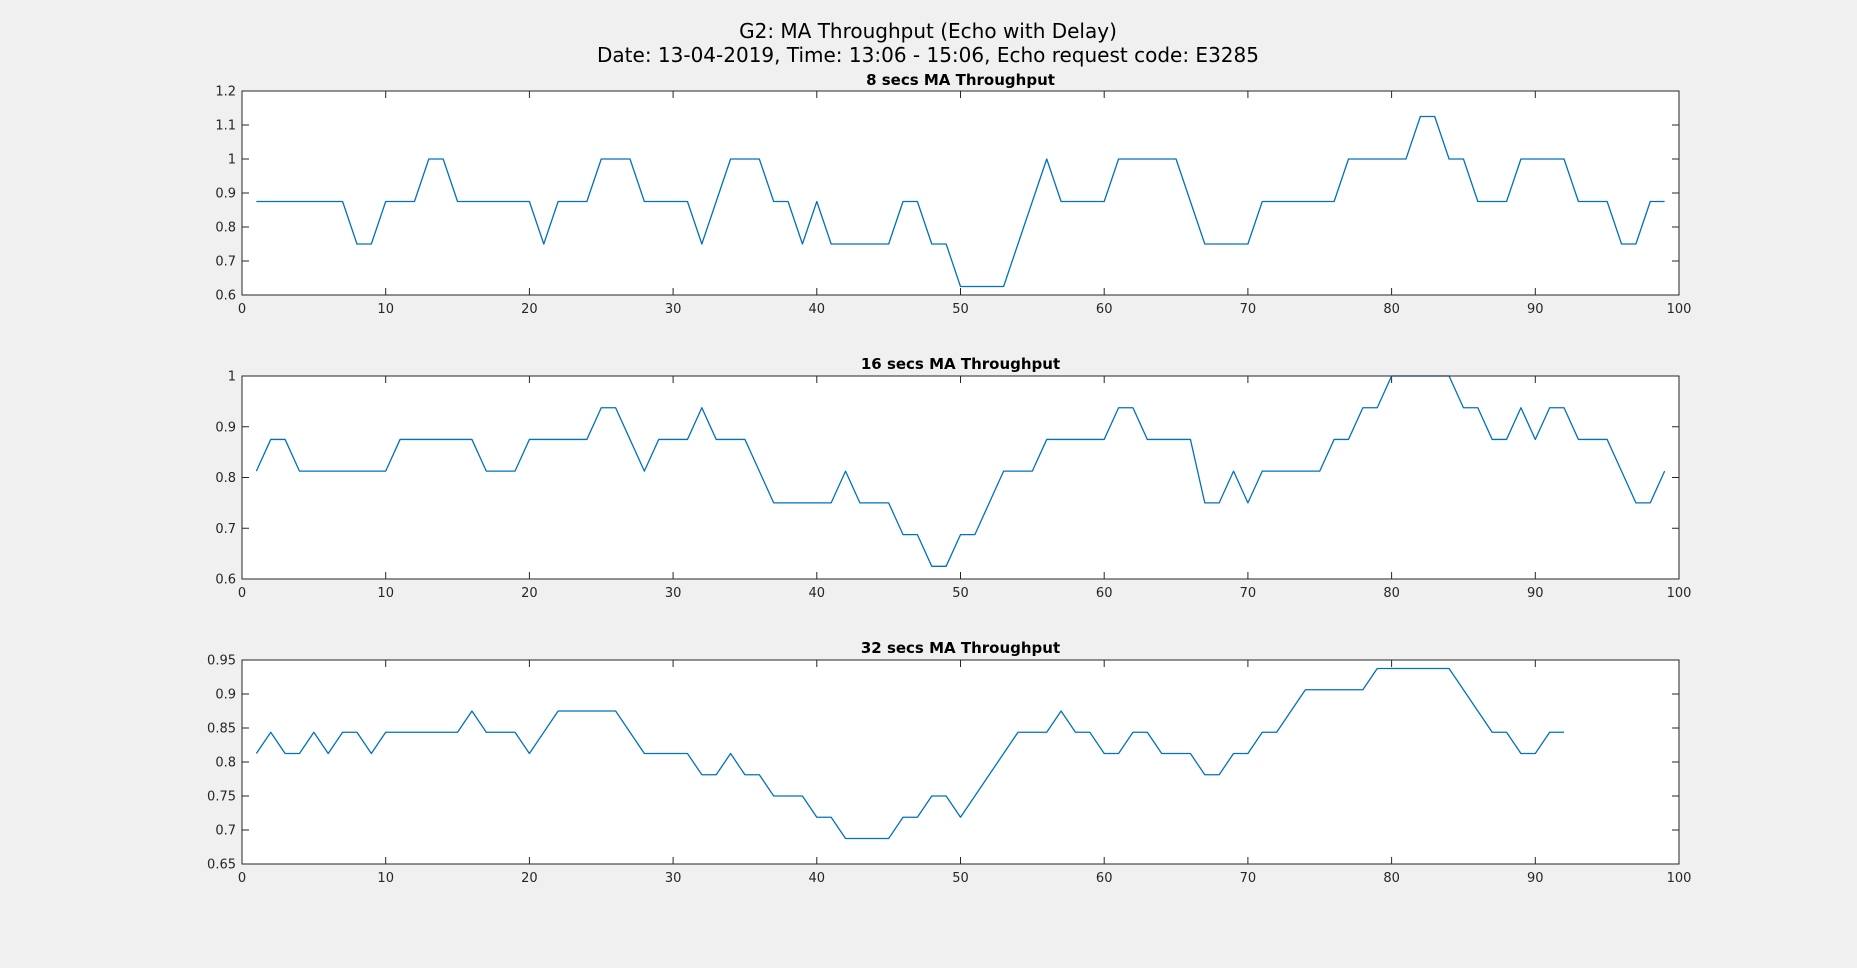  What do you see at coordinates (221, 797) in the screenshot?
I see `y-tick-label: 0.75` at bounding box center [221, 797].